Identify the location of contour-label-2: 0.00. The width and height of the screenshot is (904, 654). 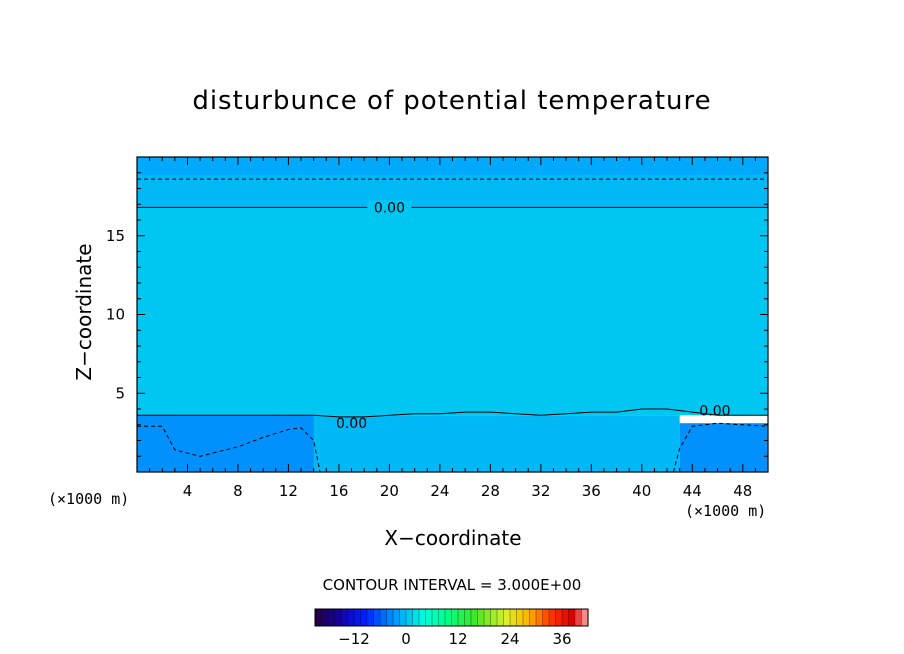
(714, 412).